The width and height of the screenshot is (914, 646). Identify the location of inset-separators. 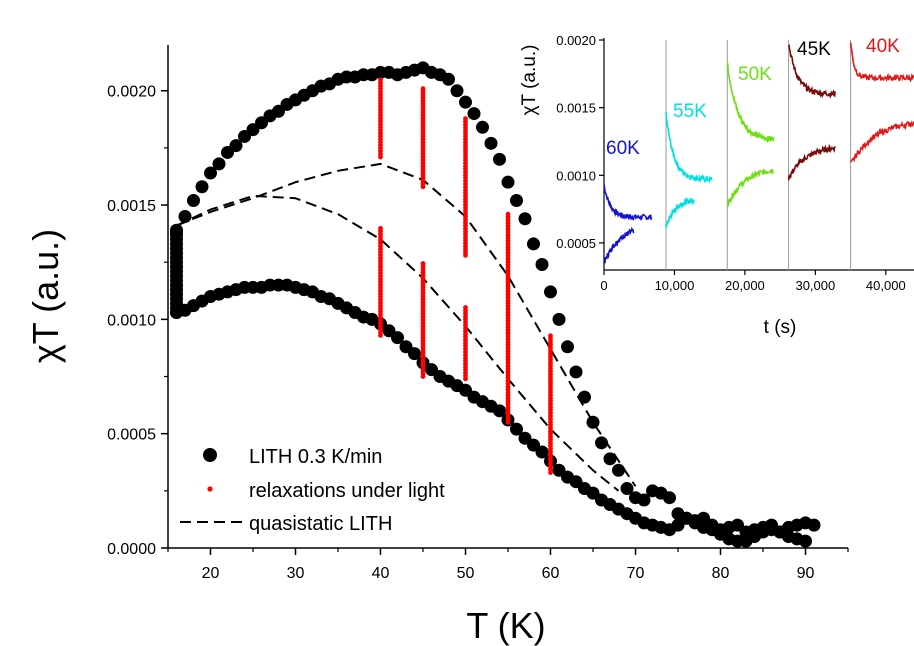
(758, 155).